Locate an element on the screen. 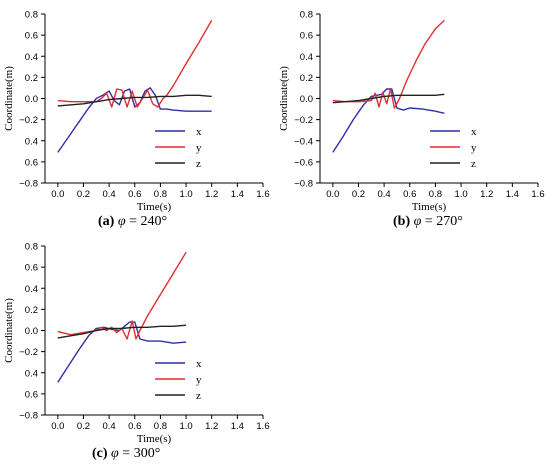  y-tick-label: −0.6 is located at coordinates (303, 162).